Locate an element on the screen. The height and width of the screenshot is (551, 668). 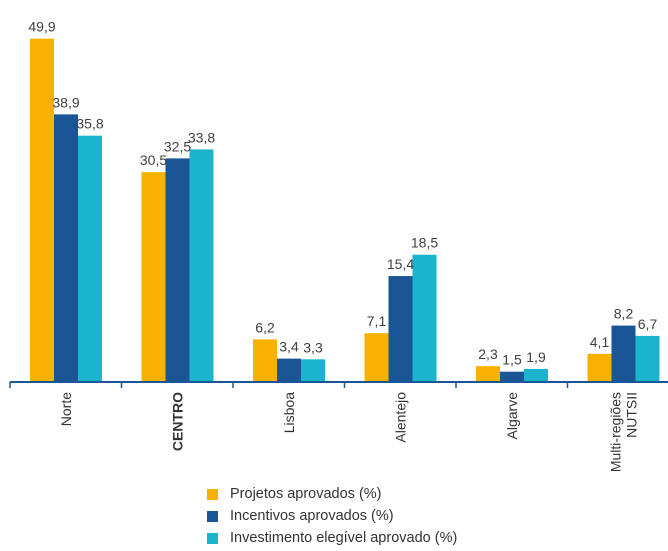
category-label-centro: CENTRO is located at coordinates (177, 421).